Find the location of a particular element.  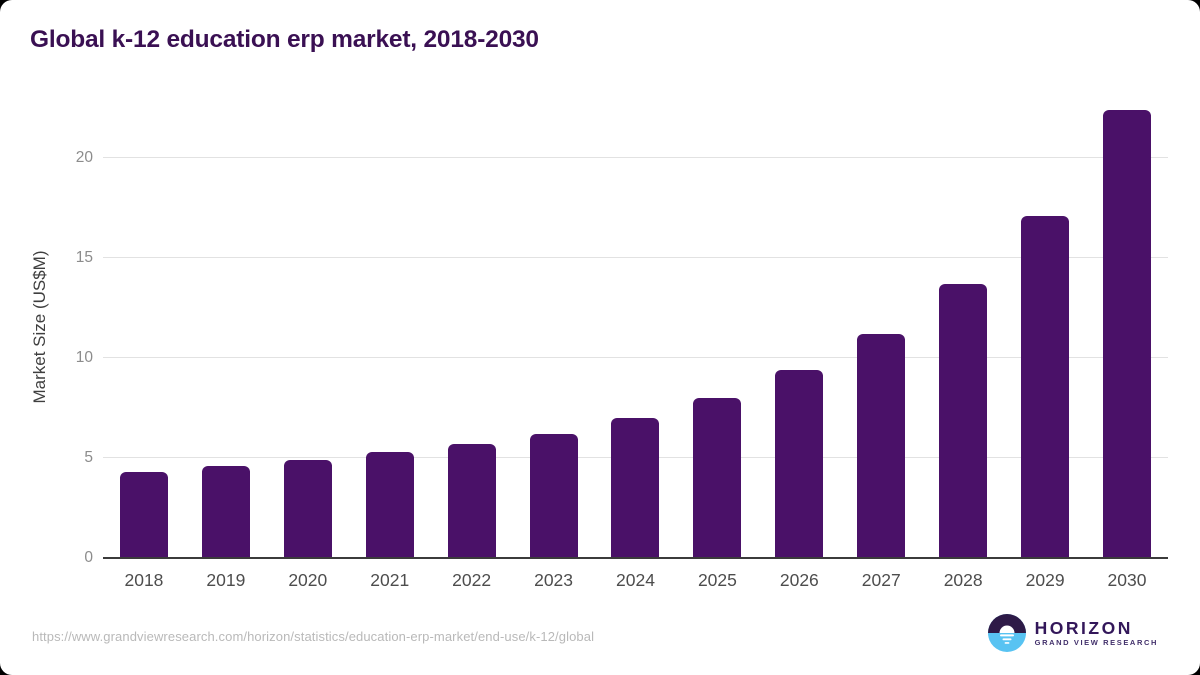

bar-slot-2019 is located at coordinates (226, 326).